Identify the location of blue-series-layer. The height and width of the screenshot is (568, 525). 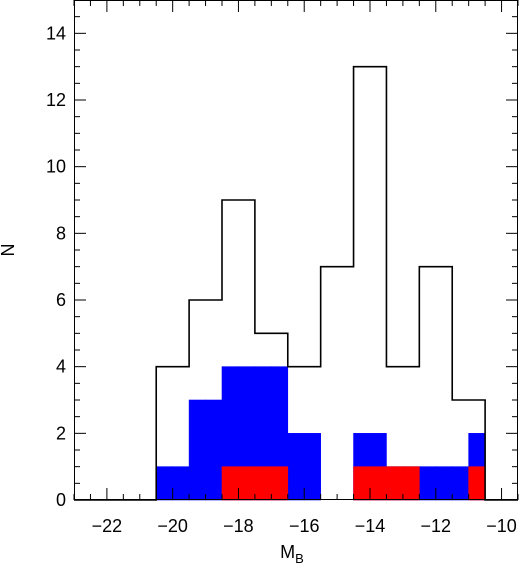
(320, 433).